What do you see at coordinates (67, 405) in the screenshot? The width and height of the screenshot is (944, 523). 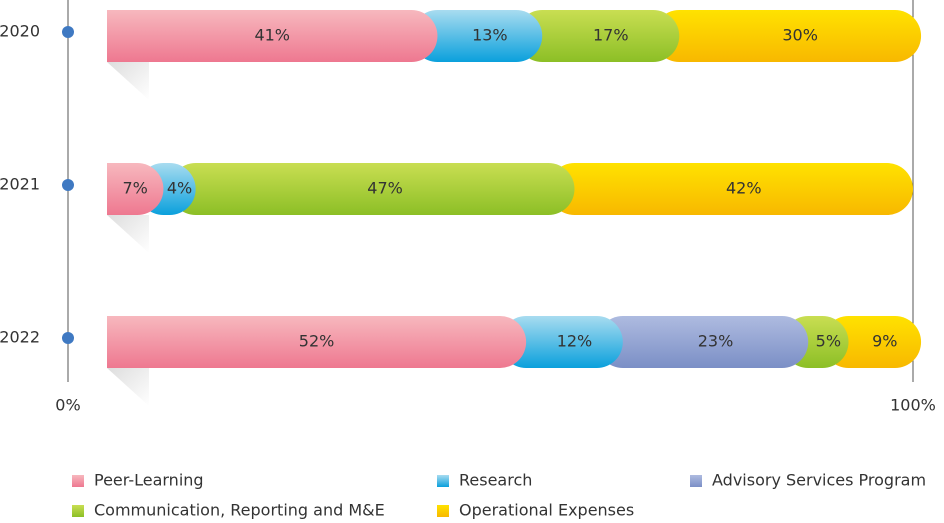 I see `x-tick-label: 0%` at bounding box center [67, 405].